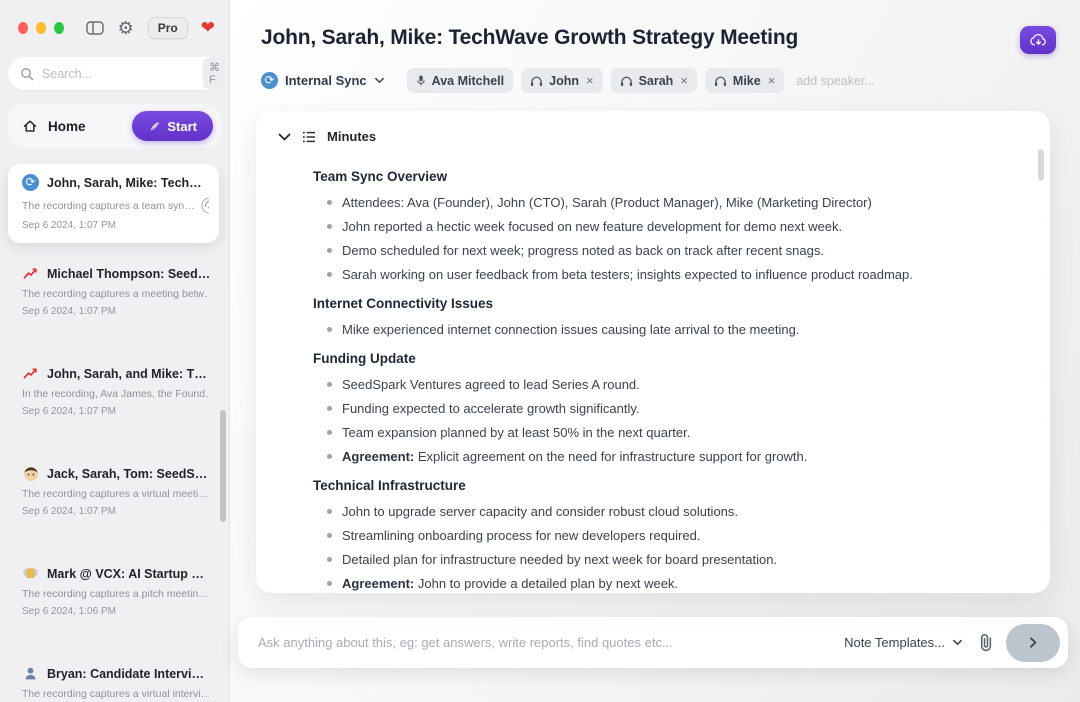 The width and height of the screenshot is (1080, 702). What do you see at coordinates (122, 73) in the screenshot?
I see `search-input` at bounding box center [122, 73].